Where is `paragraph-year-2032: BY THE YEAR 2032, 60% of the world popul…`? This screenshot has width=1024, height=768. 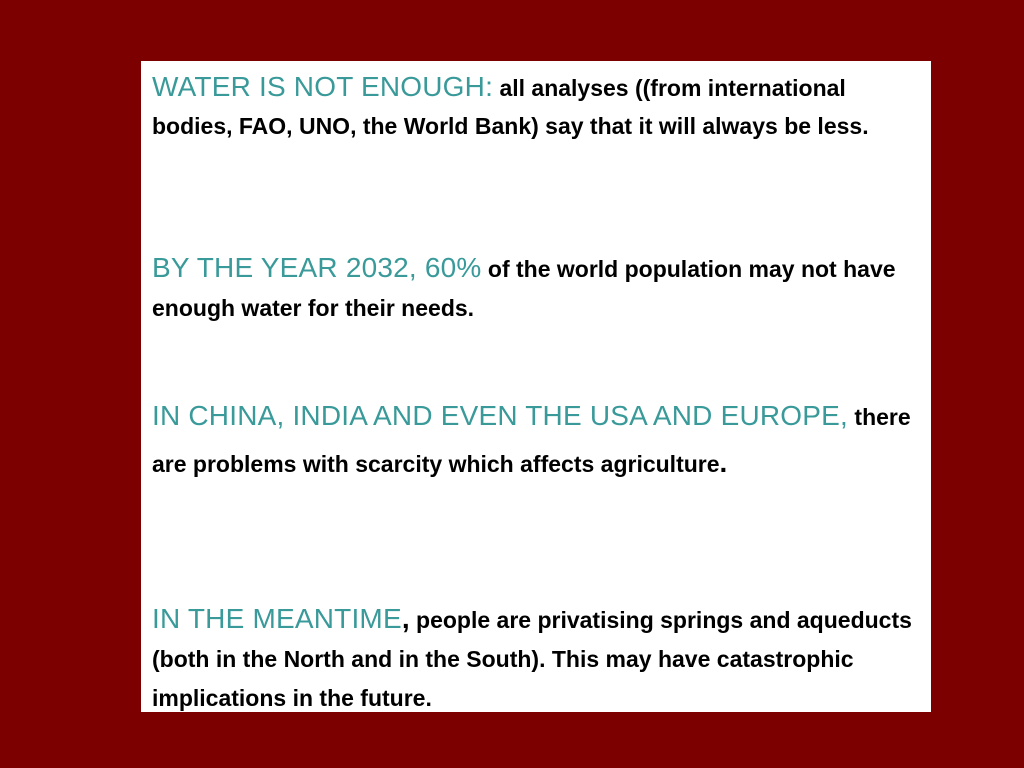
paragraph-year-2032: BY THE YEAR 2032, 60% of the world popul… is located at coordinates (537, 289).